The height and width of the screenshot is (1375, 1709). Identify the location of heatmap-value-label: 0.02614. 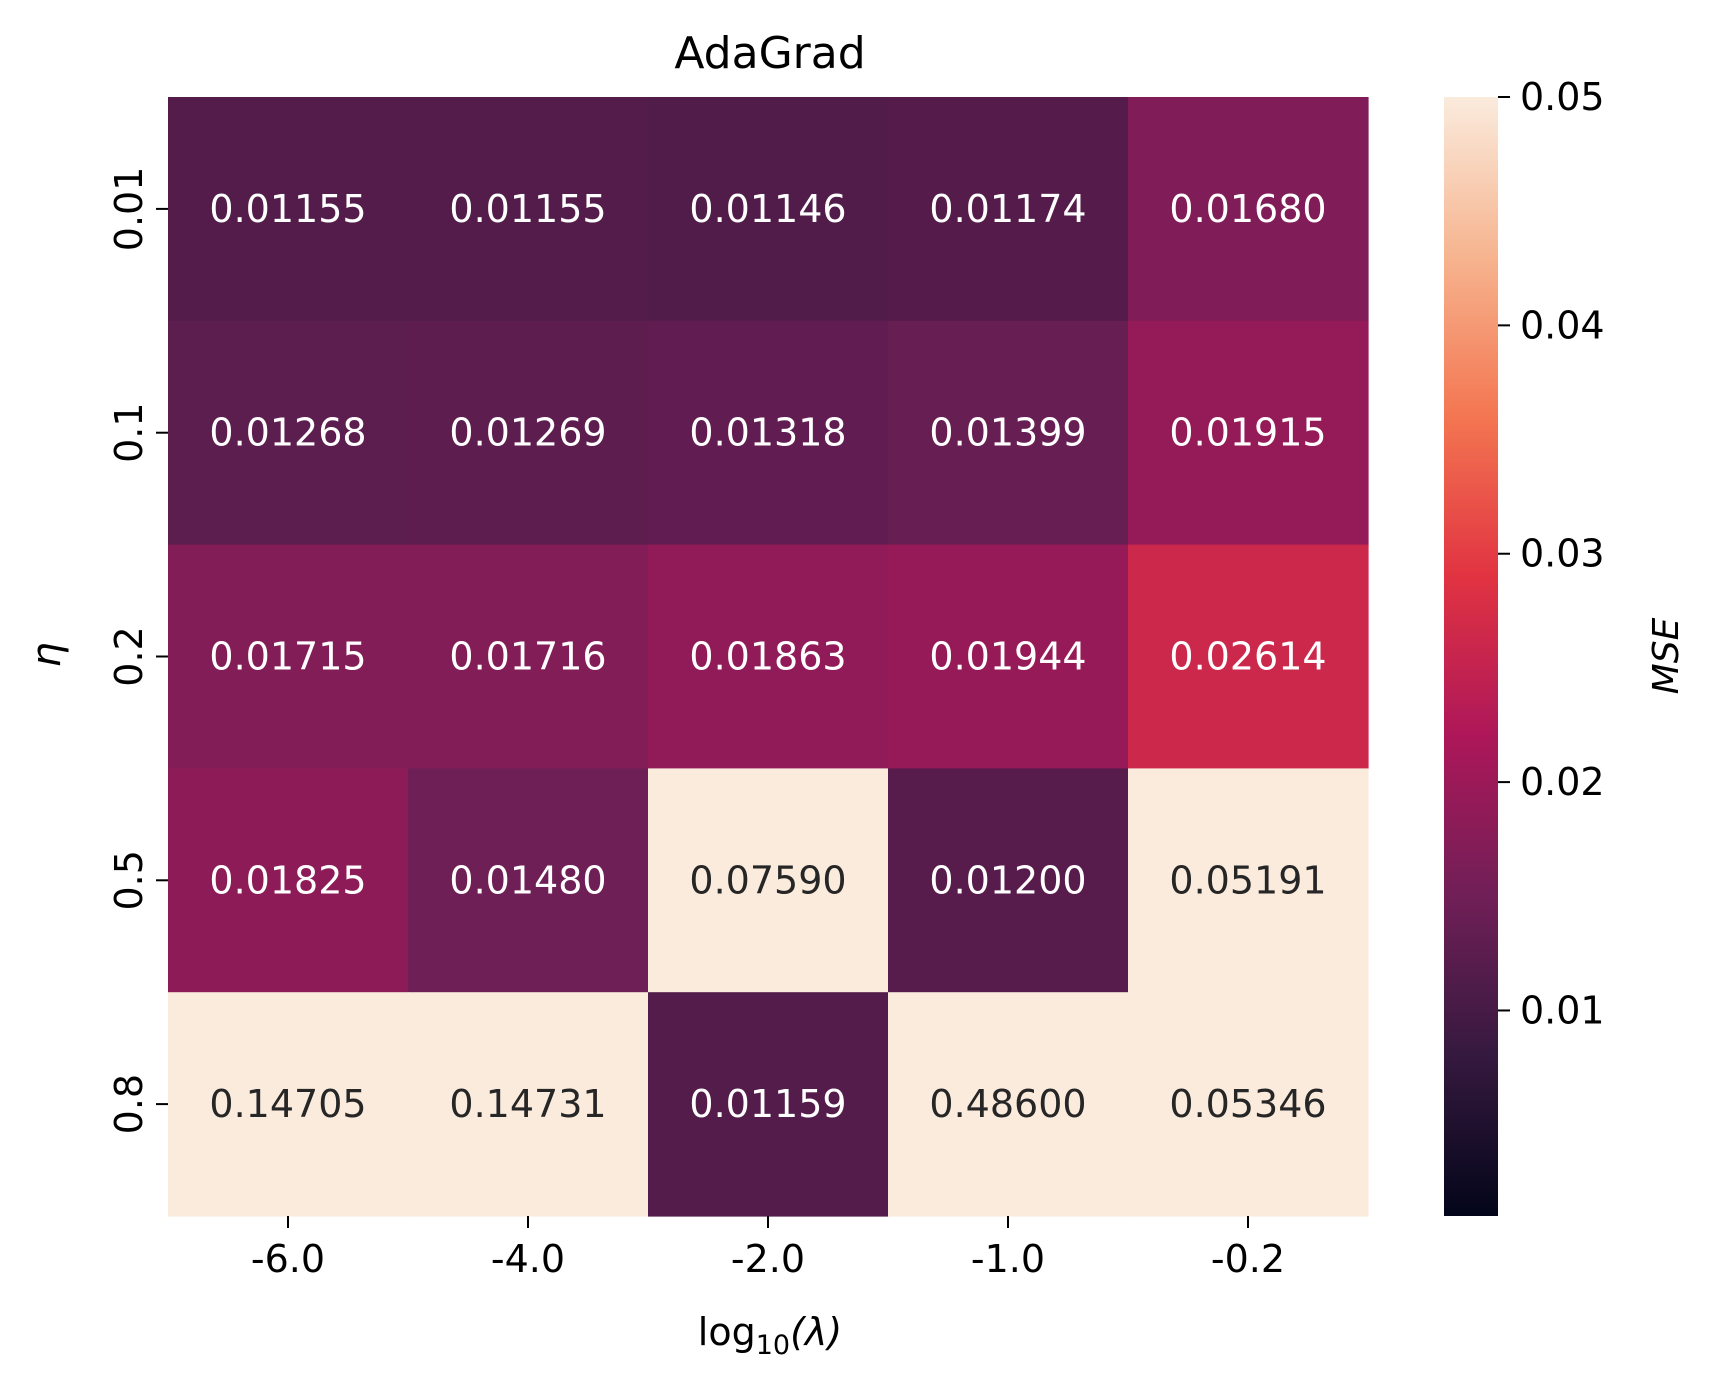
(1247, 657).